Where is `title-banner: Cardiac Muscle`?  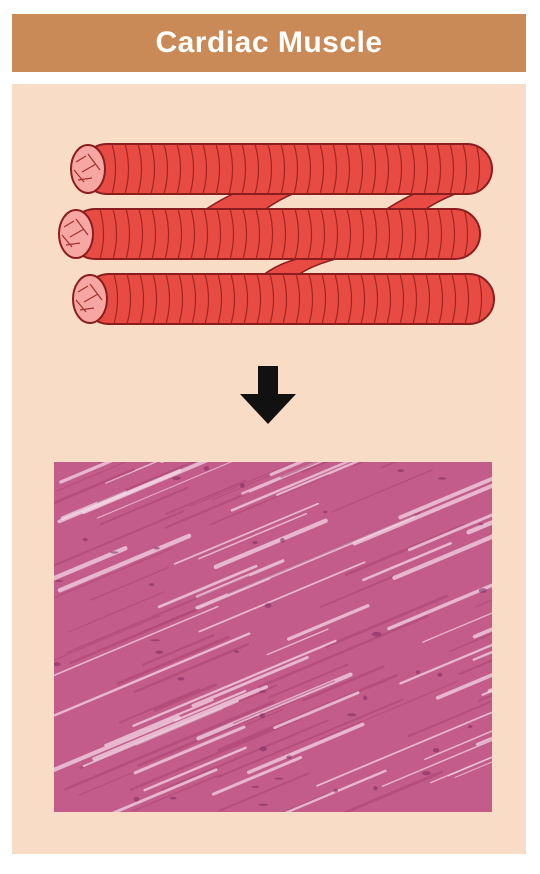
title-banner: Cardiac Muscle is located at coordinates (269, 43).